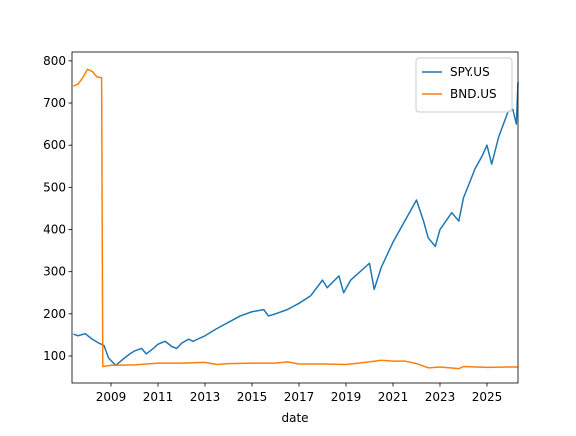  Describe the element at coordinates (54, 230) in the screenshot. I see `y-tick-label: 400` at that location.